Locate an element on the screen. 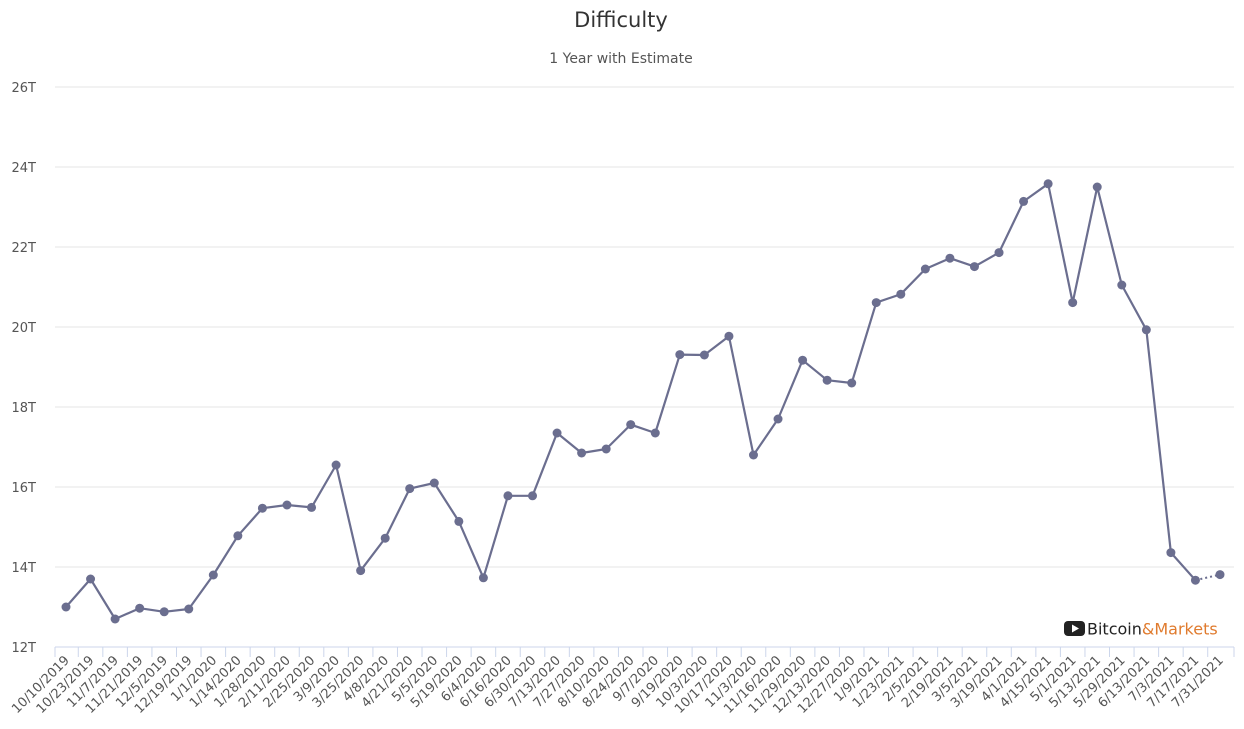  chart-title: Difficulty is located at coordinates (621, 20).